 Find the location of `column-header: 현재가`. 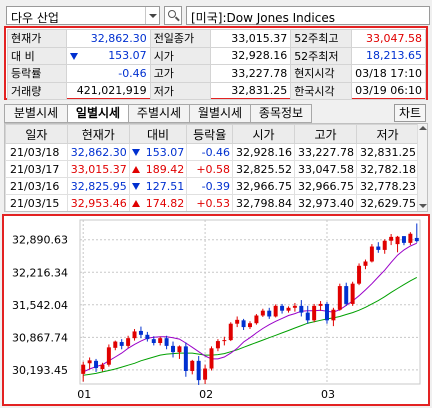

column-header: 현재가 is located at coordinates (98, 134).